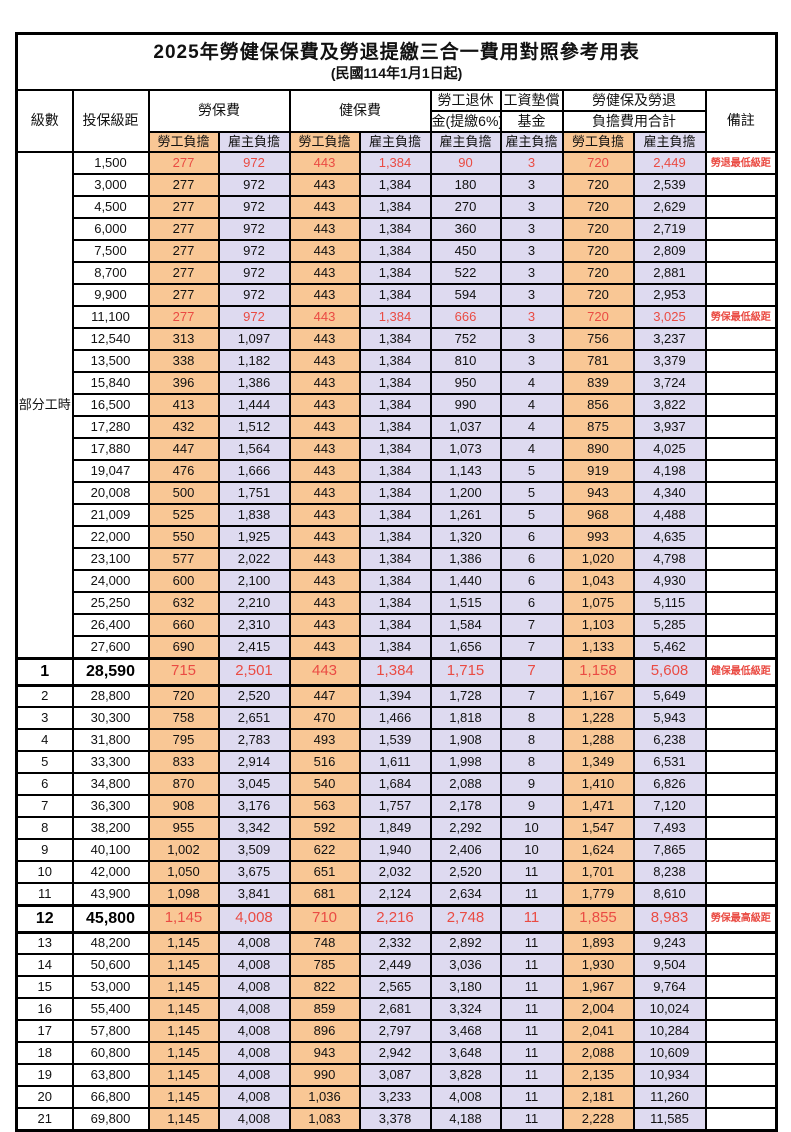 The width and height of the screenshot is (791, 1132). Describe the element at coordinates (44, 121) in the screenshot. I see `header-level: 級數` at that location.